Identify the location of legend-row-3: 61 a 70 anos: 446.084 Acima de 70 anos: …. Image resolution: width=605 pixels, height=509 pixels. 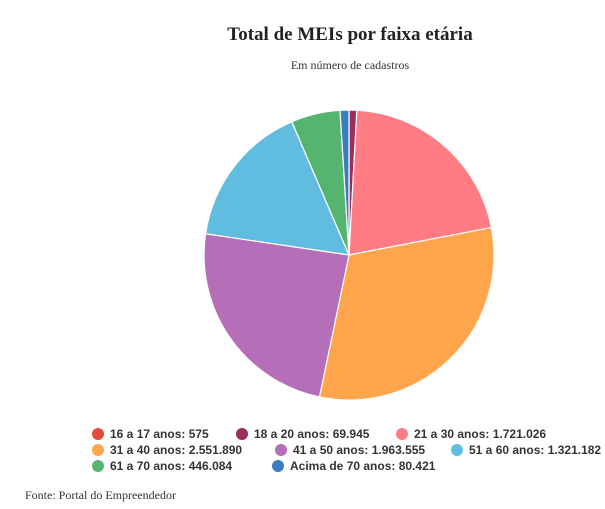
(348, 466).